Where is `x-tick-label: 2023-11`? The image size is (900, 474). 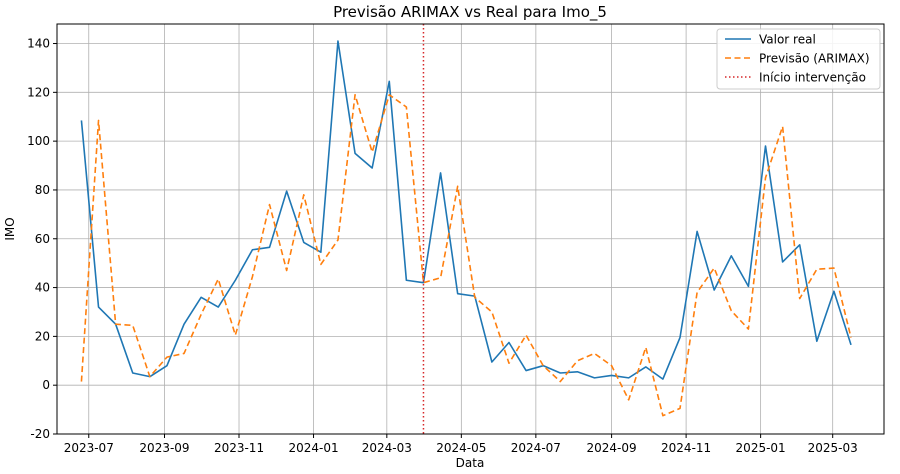
x-tick-label: 2023-11 is located at coordinates (239, 448).